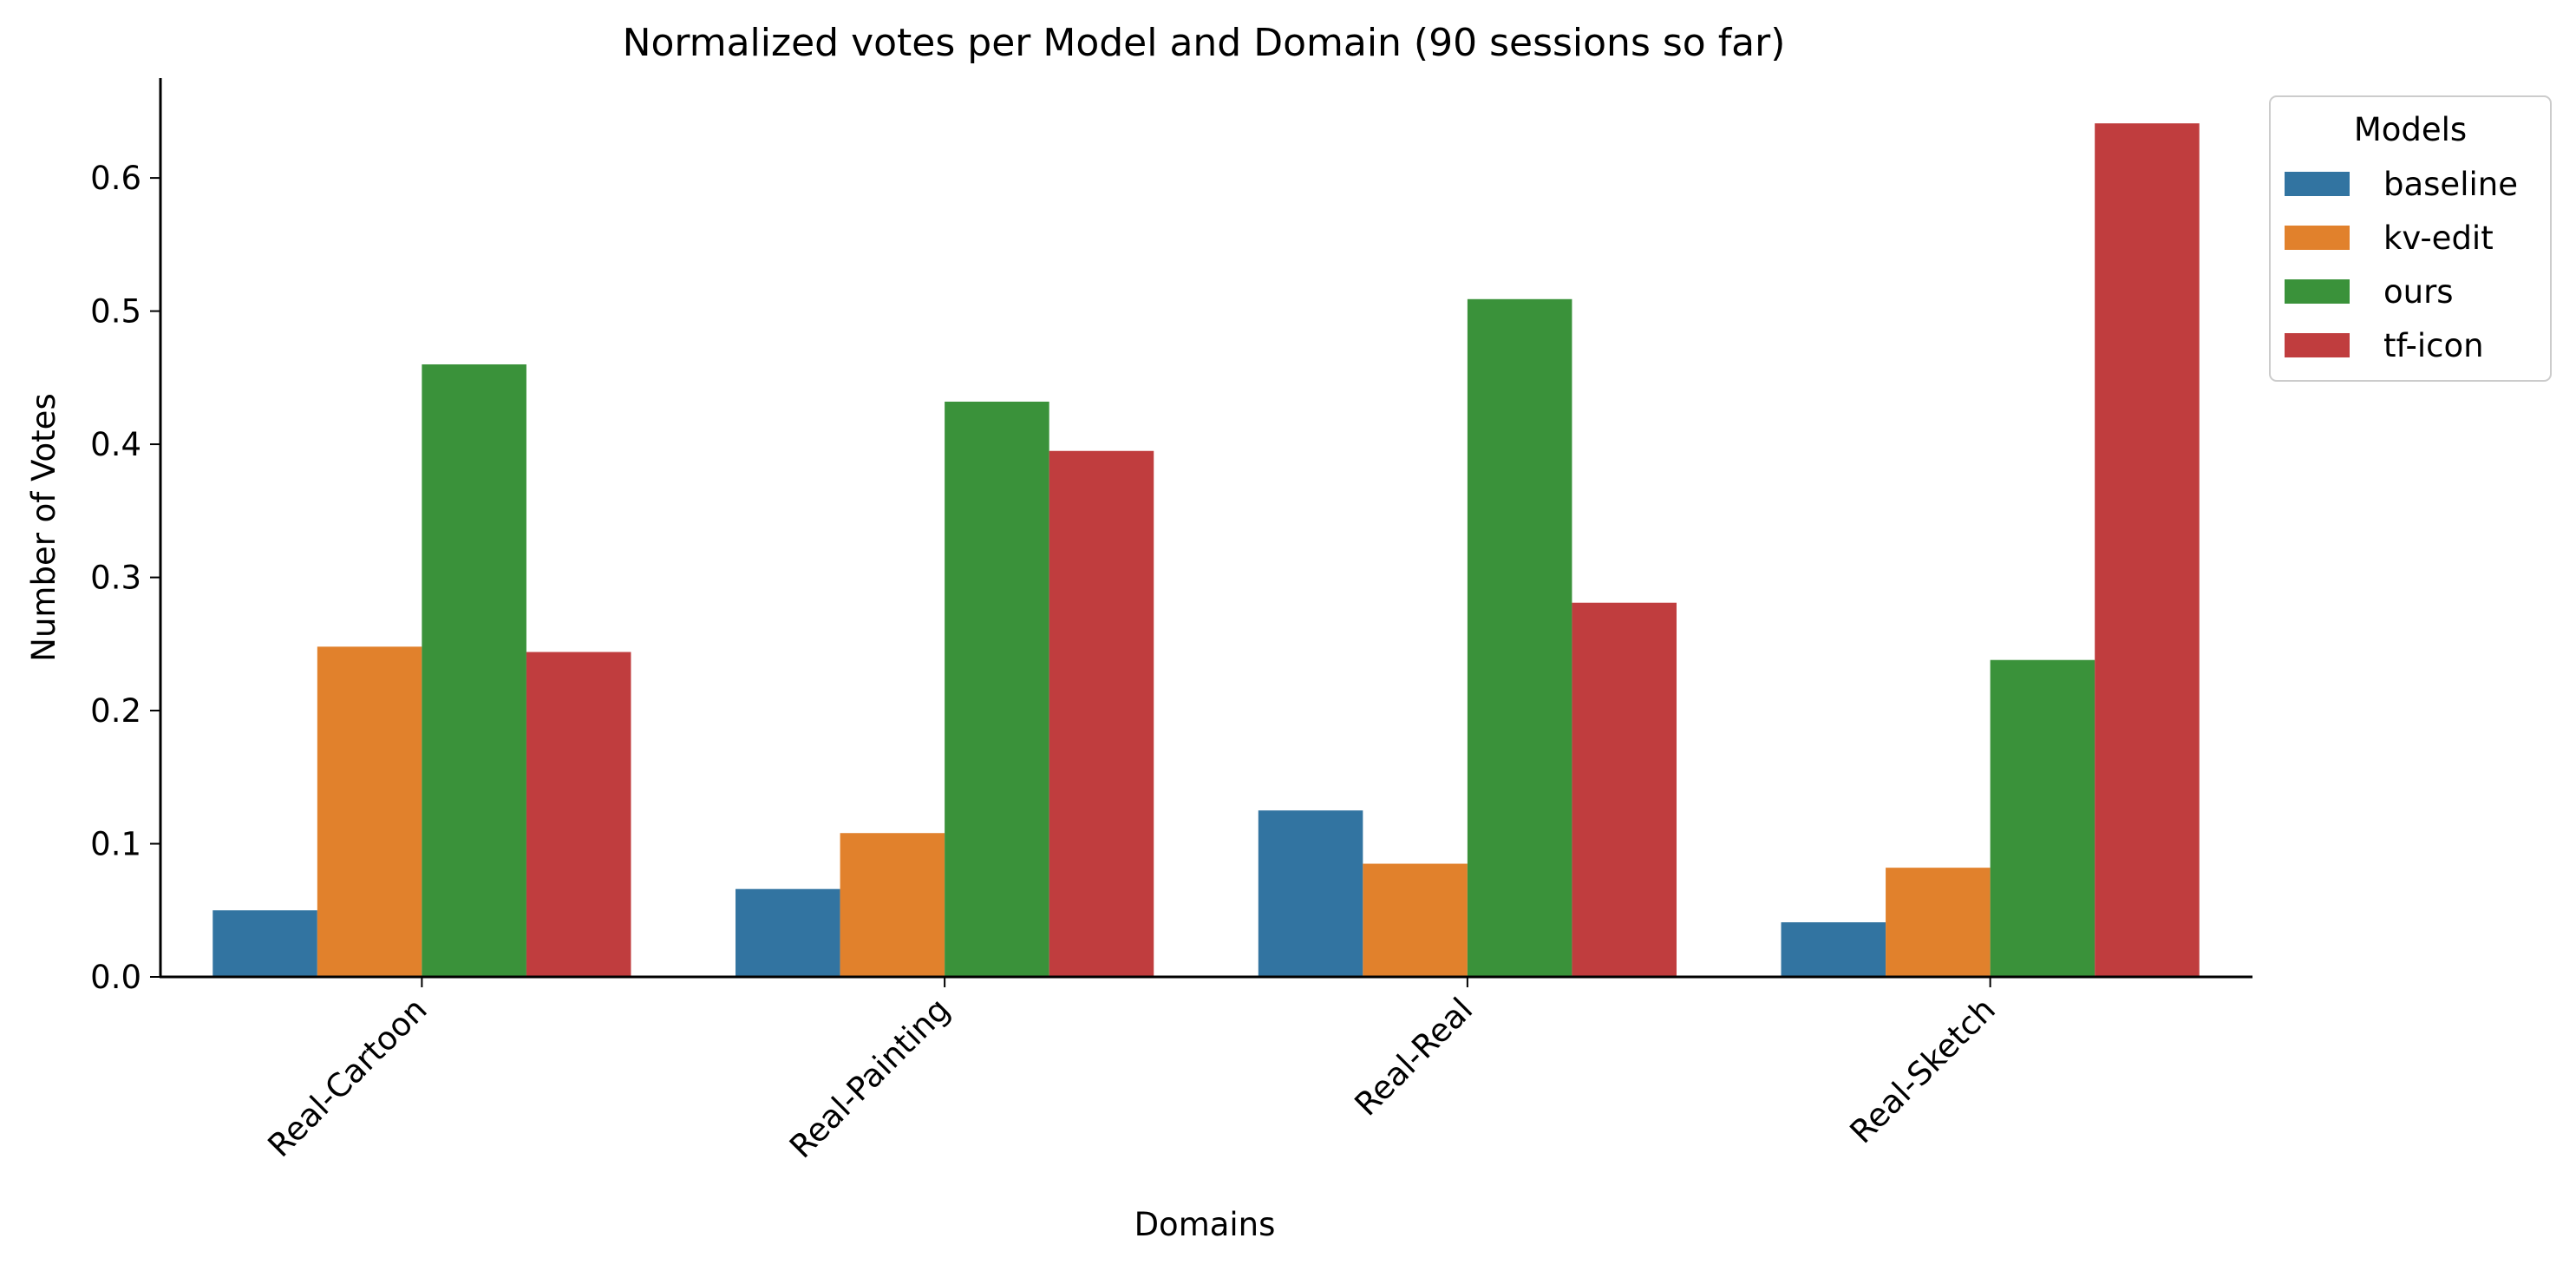  I want to click on bar-kv-edit-Real-Painting, so click(892, 905).